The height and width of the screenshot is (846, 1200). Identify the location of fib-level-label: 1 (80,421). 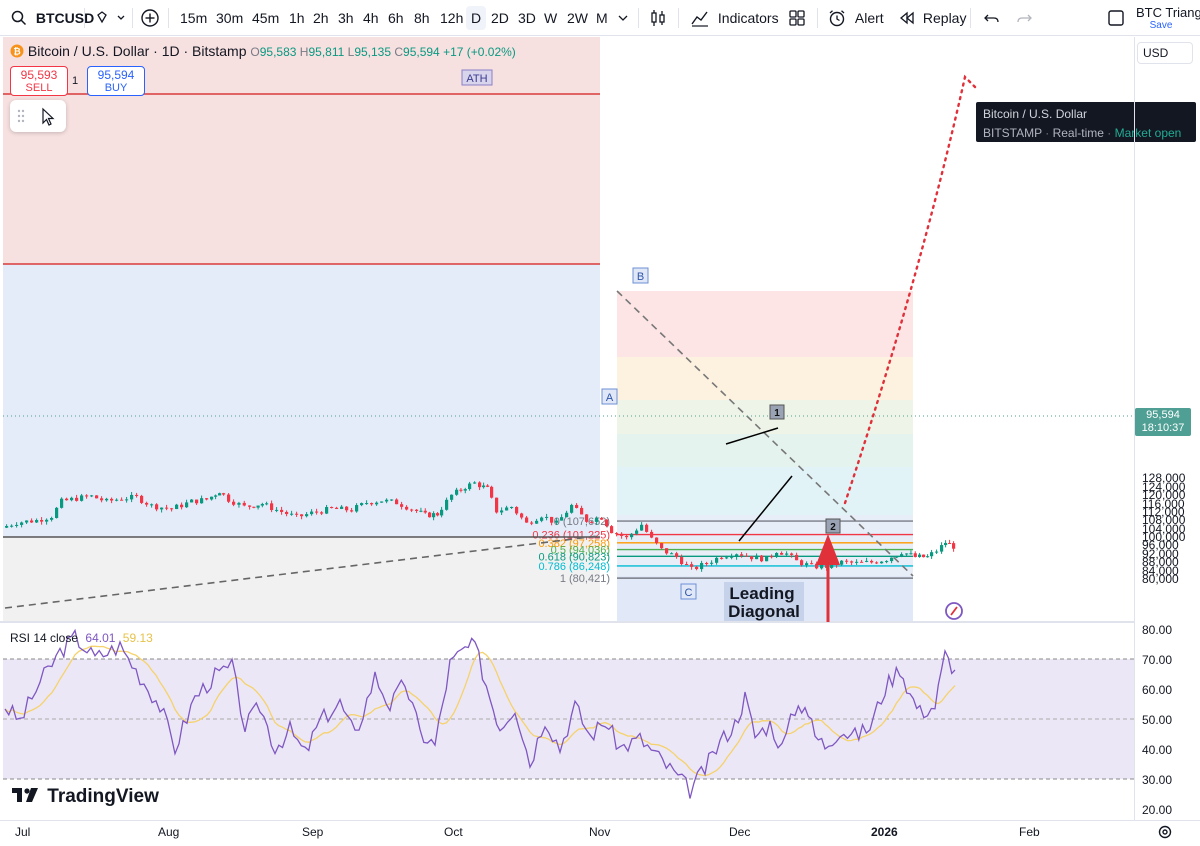
(585, 579).